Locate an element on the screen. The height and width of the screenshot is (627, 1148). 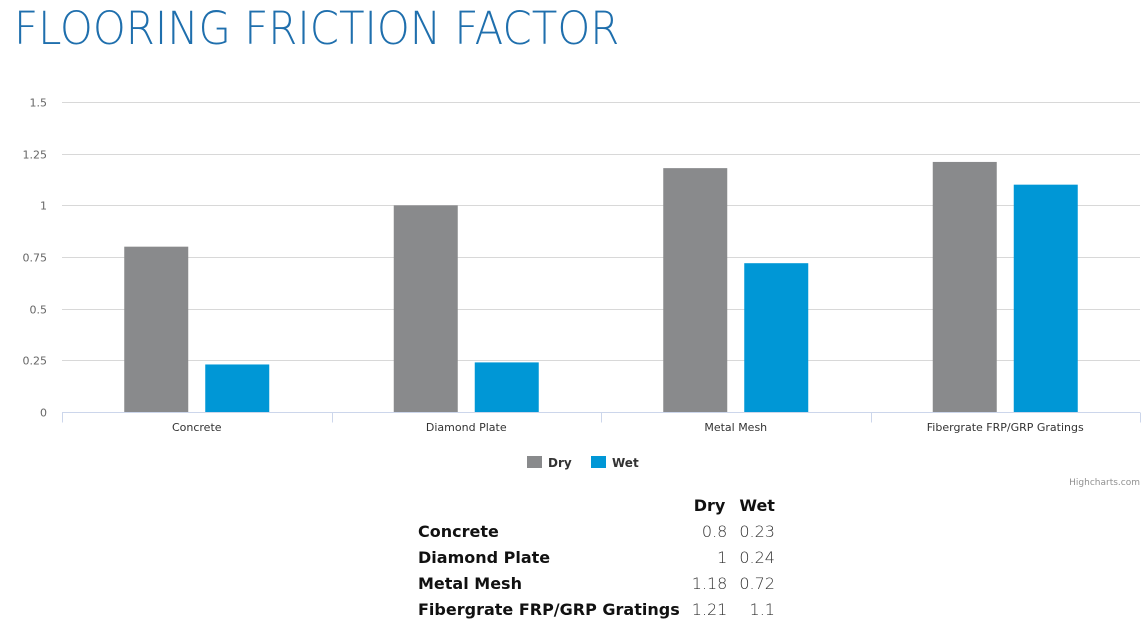
x-tick-label: Concrete is located at coordinates (197, 427).